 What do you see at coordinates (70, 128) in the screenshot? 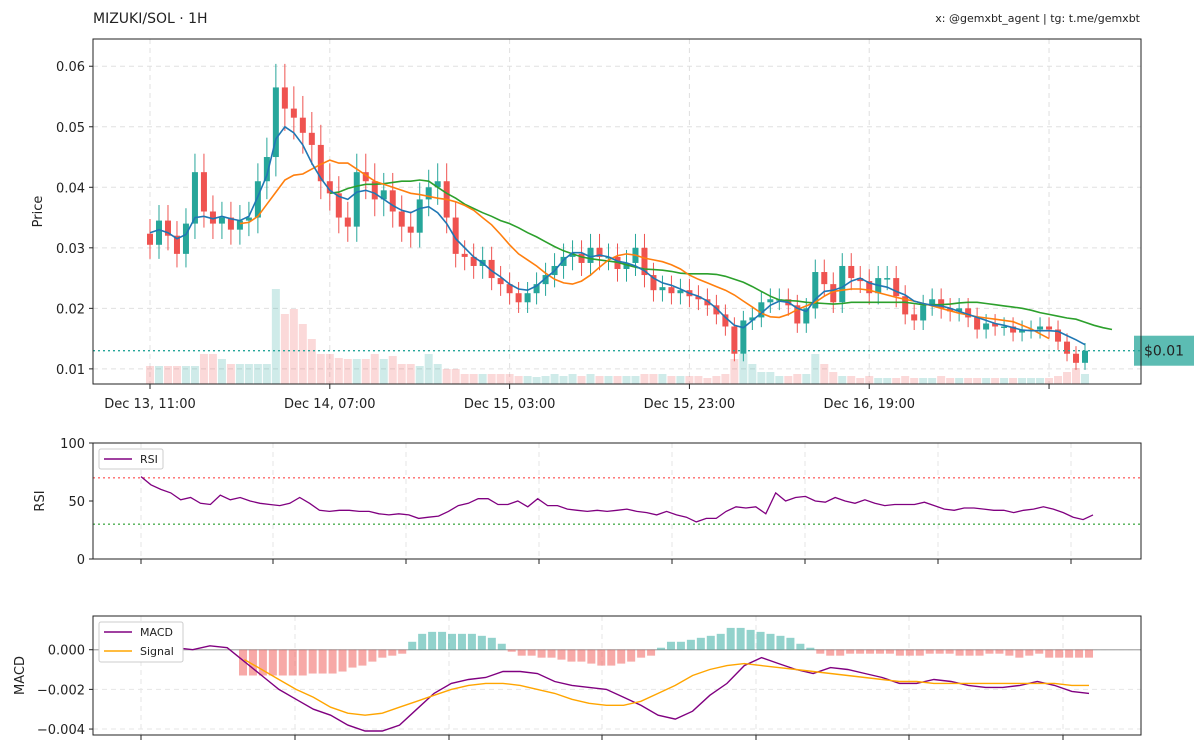
I see `price-ytick-label: 0.05` at bounding box center [70, 128].